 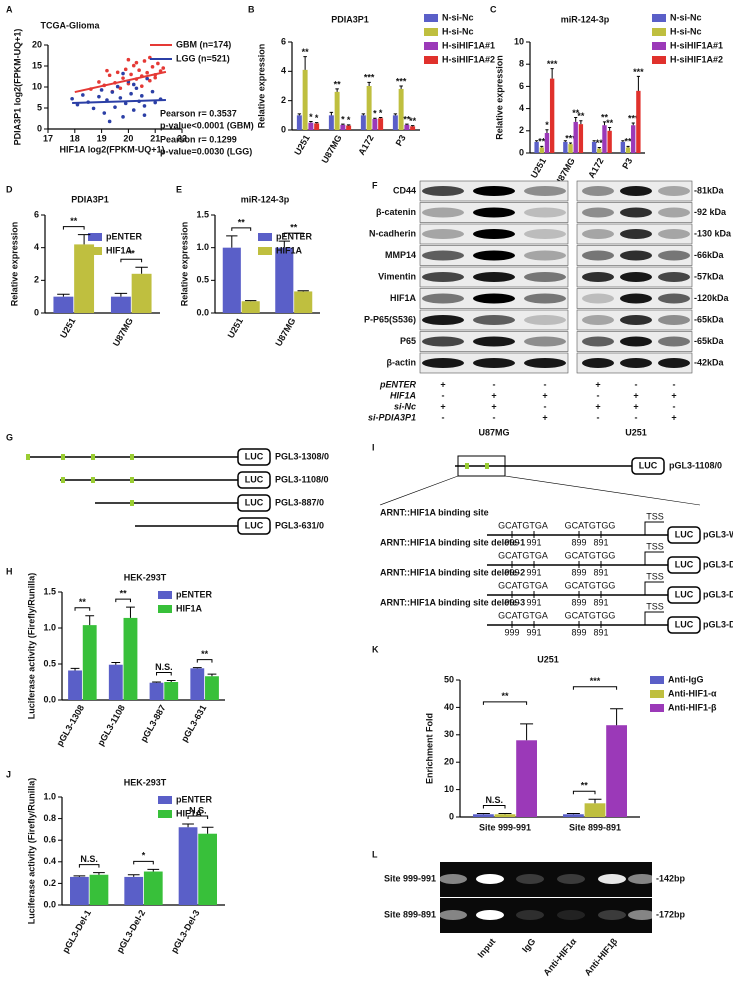 What do you see at coordinates (375, 185) in the screenshot?
I see `panel-letter: F` at bounding box center [375, 185].